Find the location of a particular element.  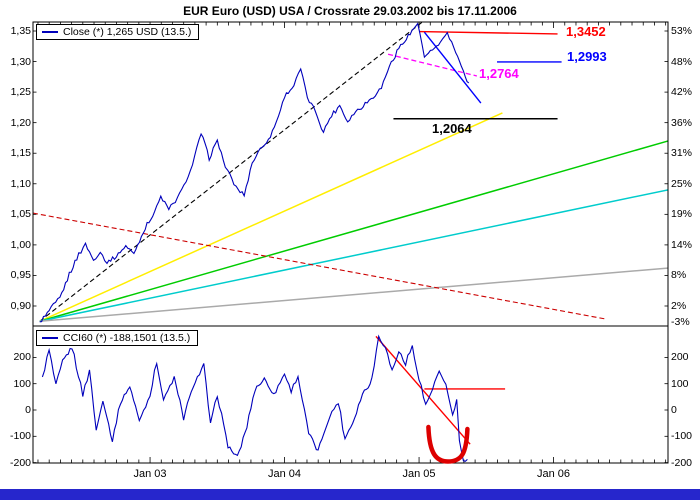

price-y-axis-label-left: 1,35 is located at coordinates (20, 31).